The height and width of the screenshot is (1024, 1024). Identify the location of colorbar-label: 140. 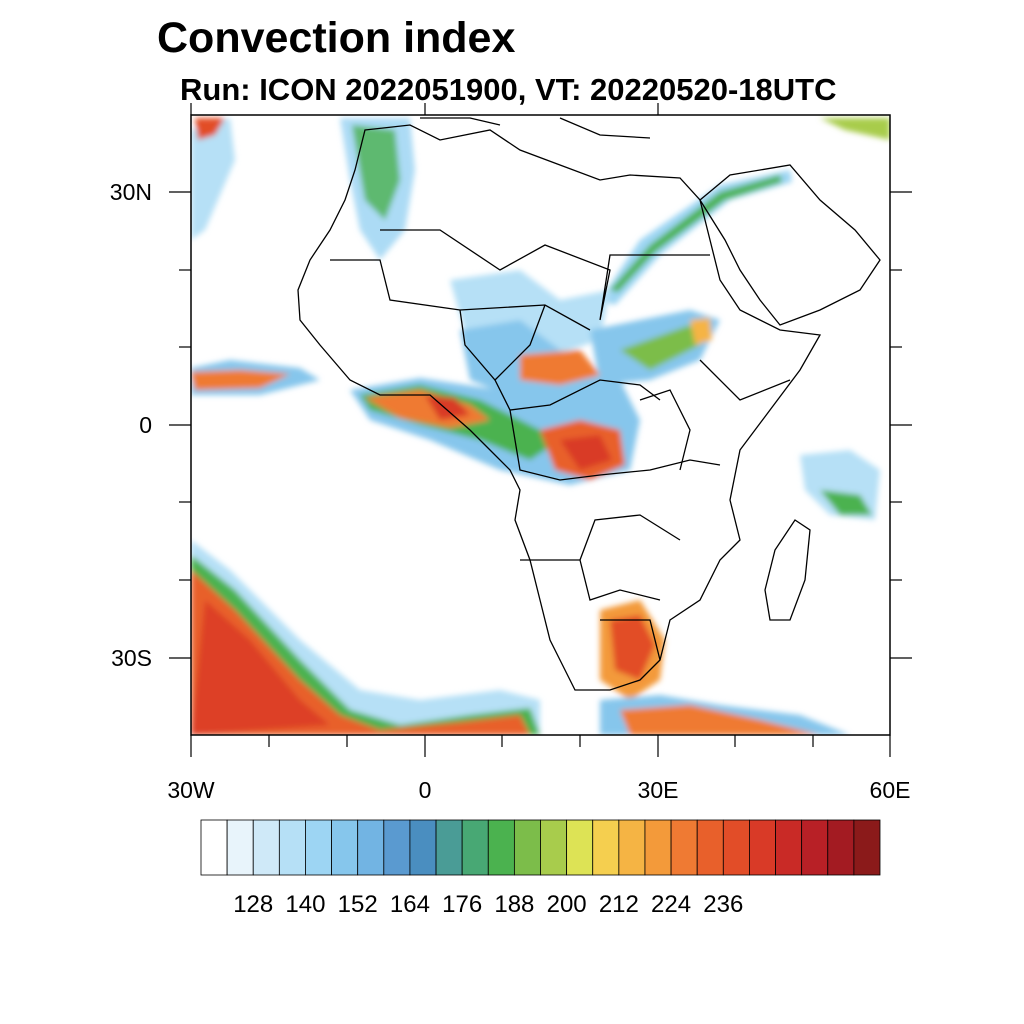
(305, 904).